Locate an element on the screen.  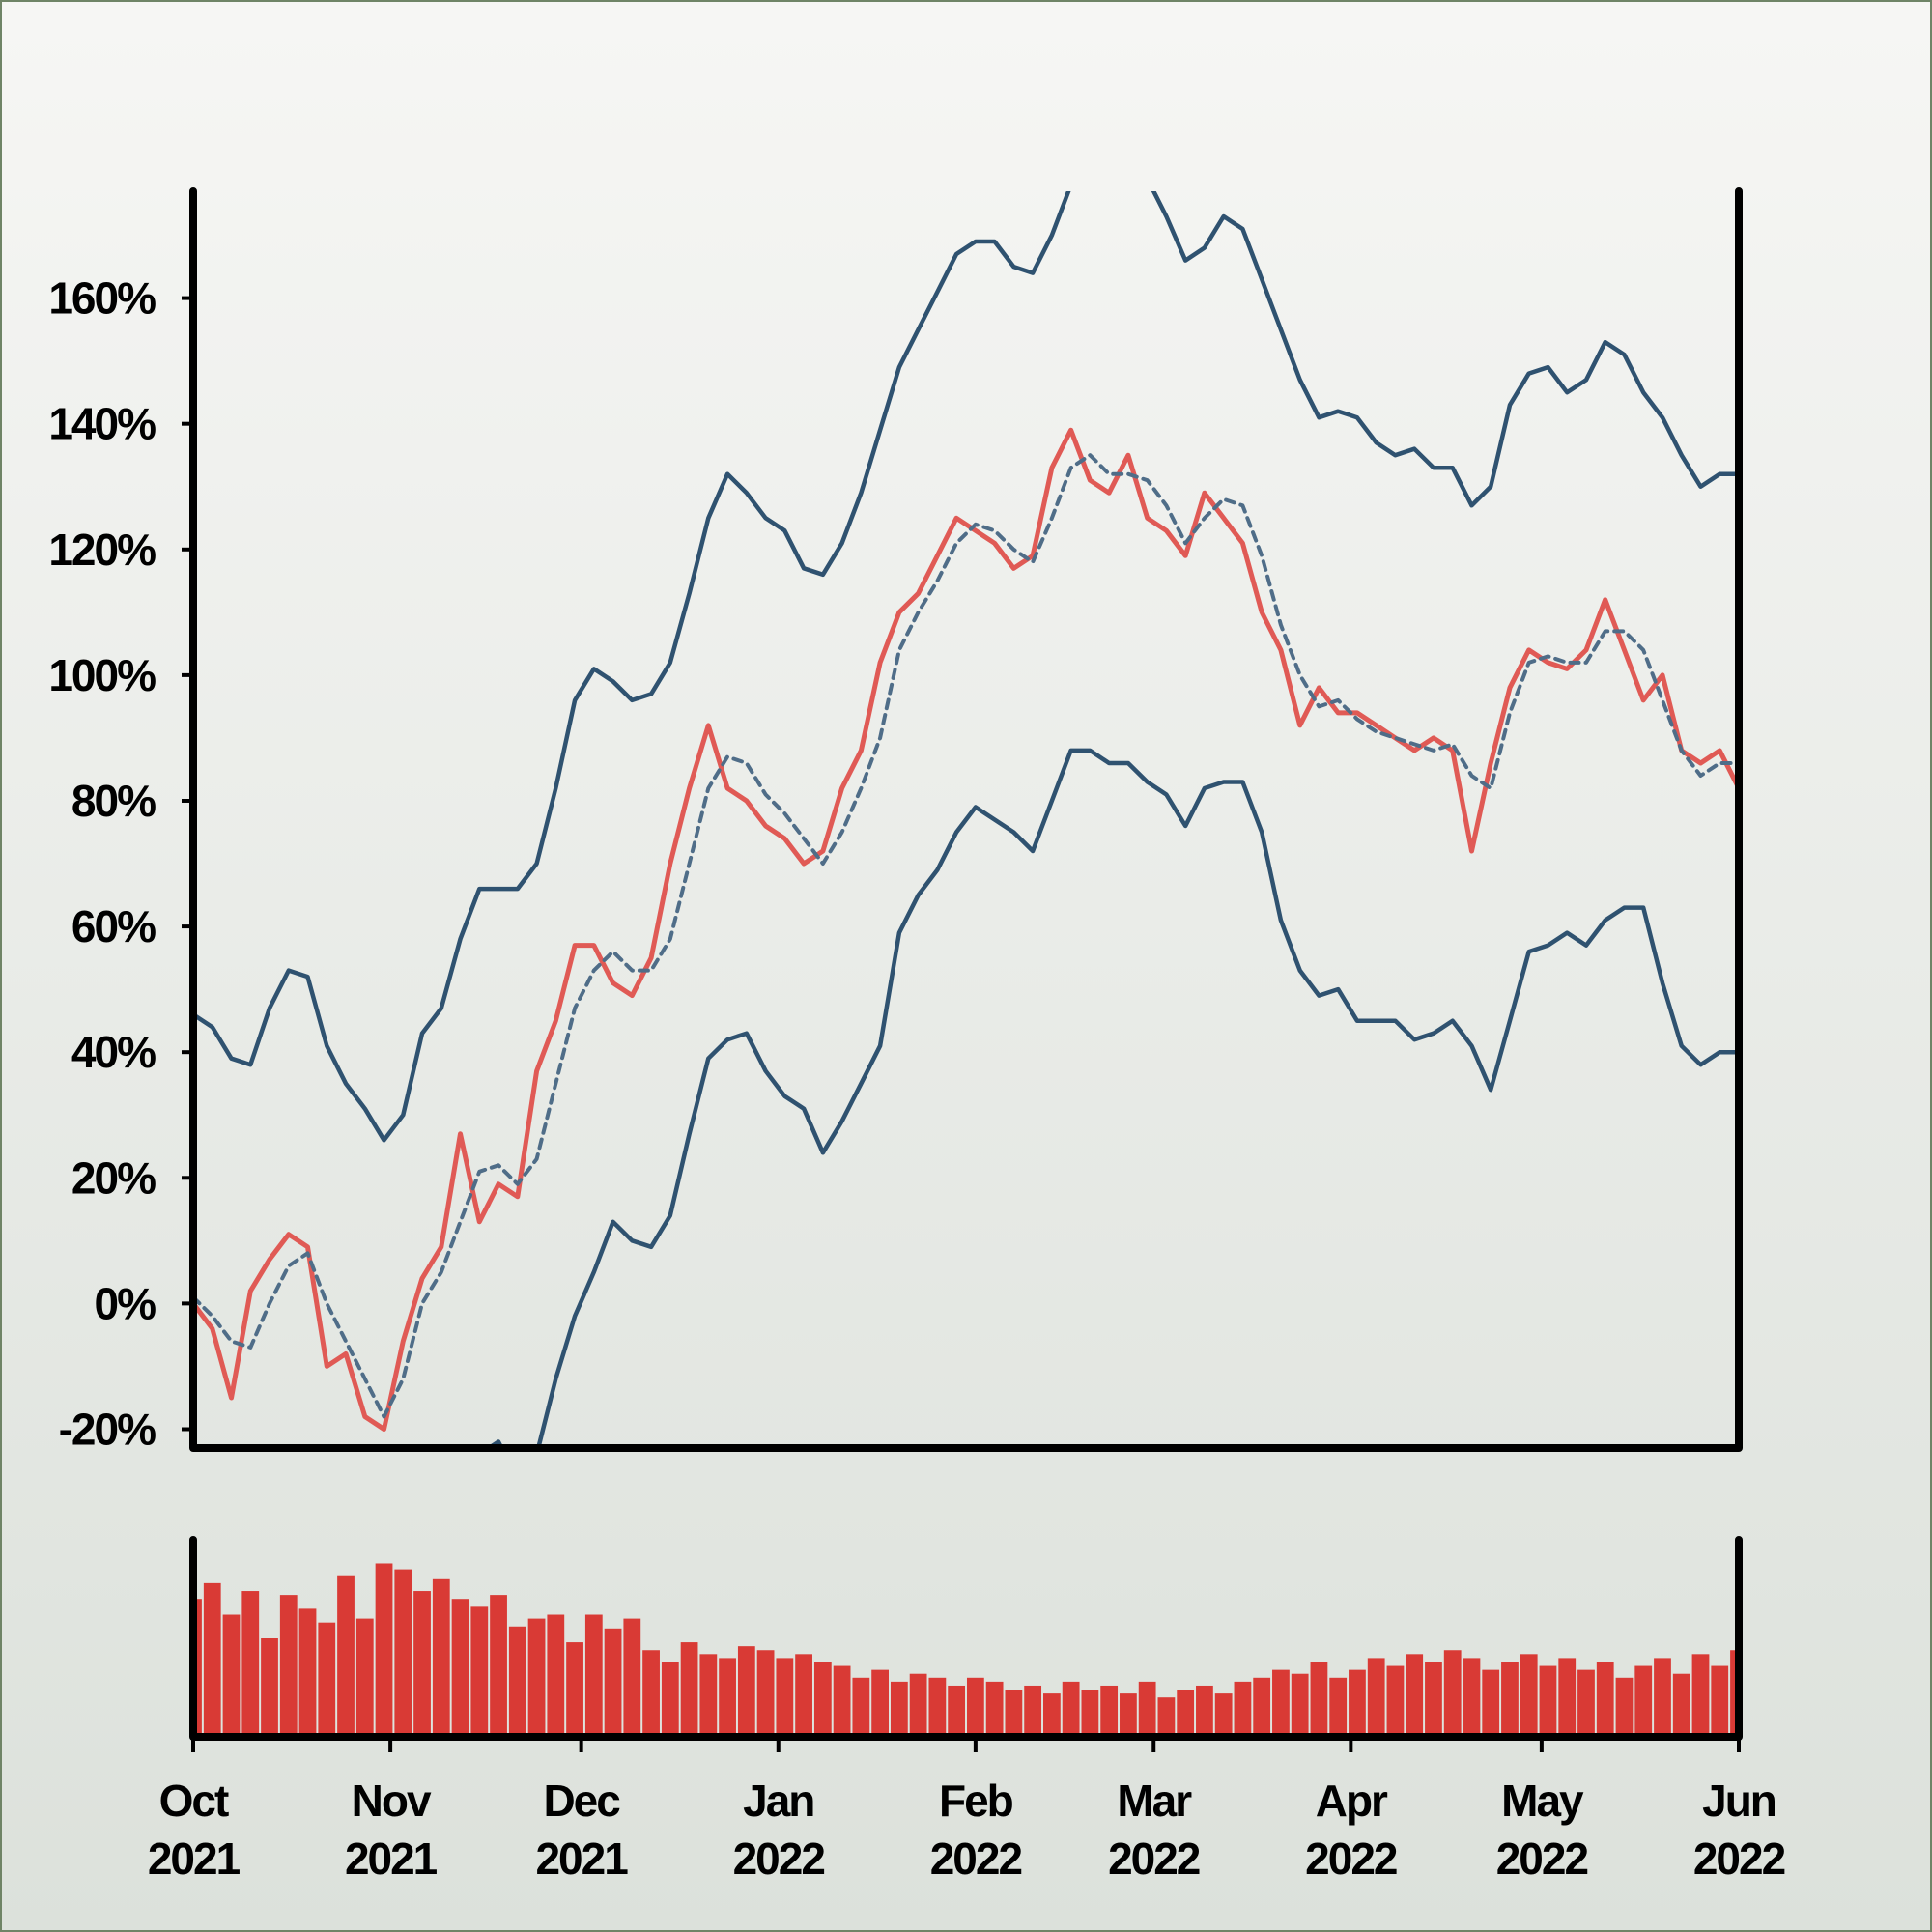
axis-frame is located at coordinates (966, 1638).